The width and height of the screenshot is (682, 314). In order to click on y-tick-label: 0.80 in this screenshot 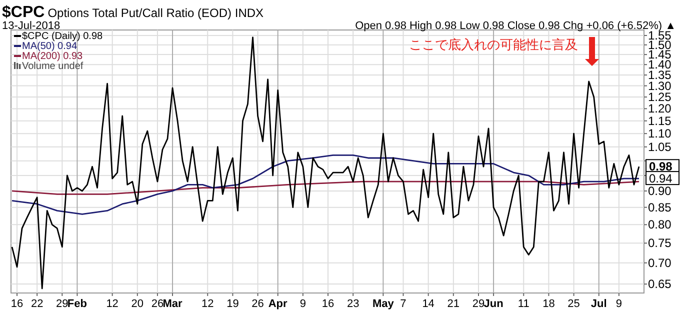, I will do `click(660, 225)`.